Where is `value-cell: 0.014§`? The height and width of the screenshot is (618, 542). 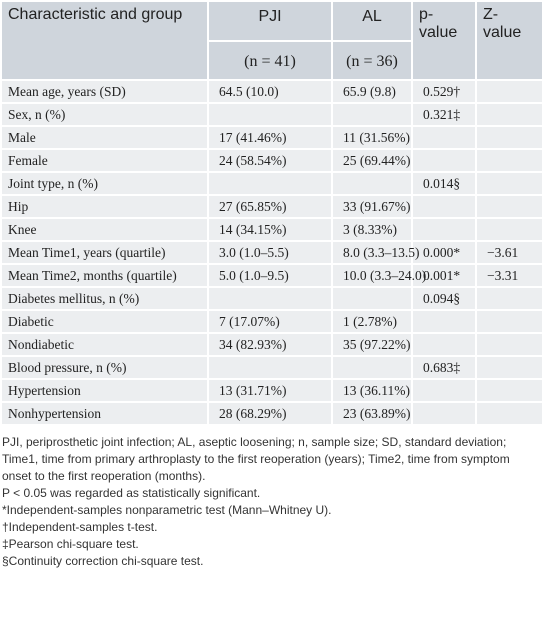
value-cell: 0.014§ is located at coordinates (444, 183).